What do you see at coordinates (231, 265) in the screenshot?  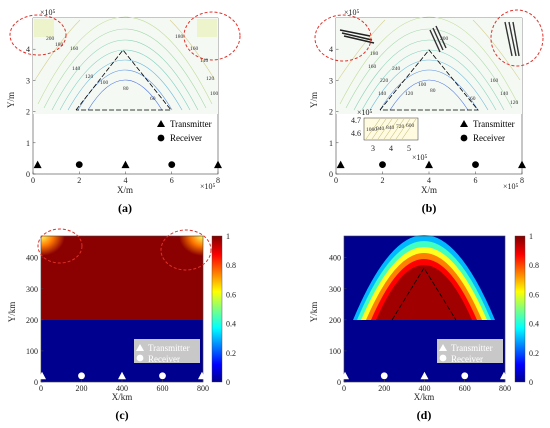 I see `colorbar-tick-label: 0.8` at bounding box center [231, 265].